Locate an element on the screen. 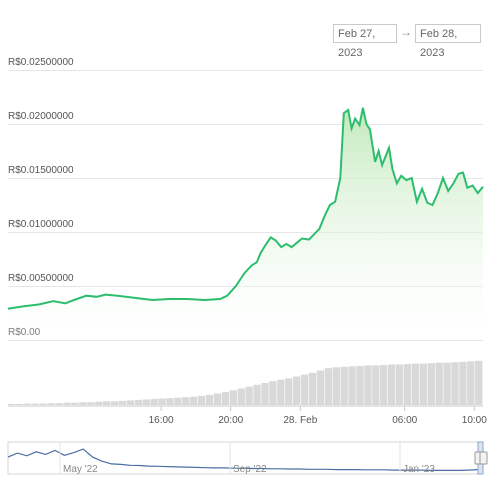 The image size is (490, 490). navigator-tick-label: Jan '23 is located at coordinates (419, 469).